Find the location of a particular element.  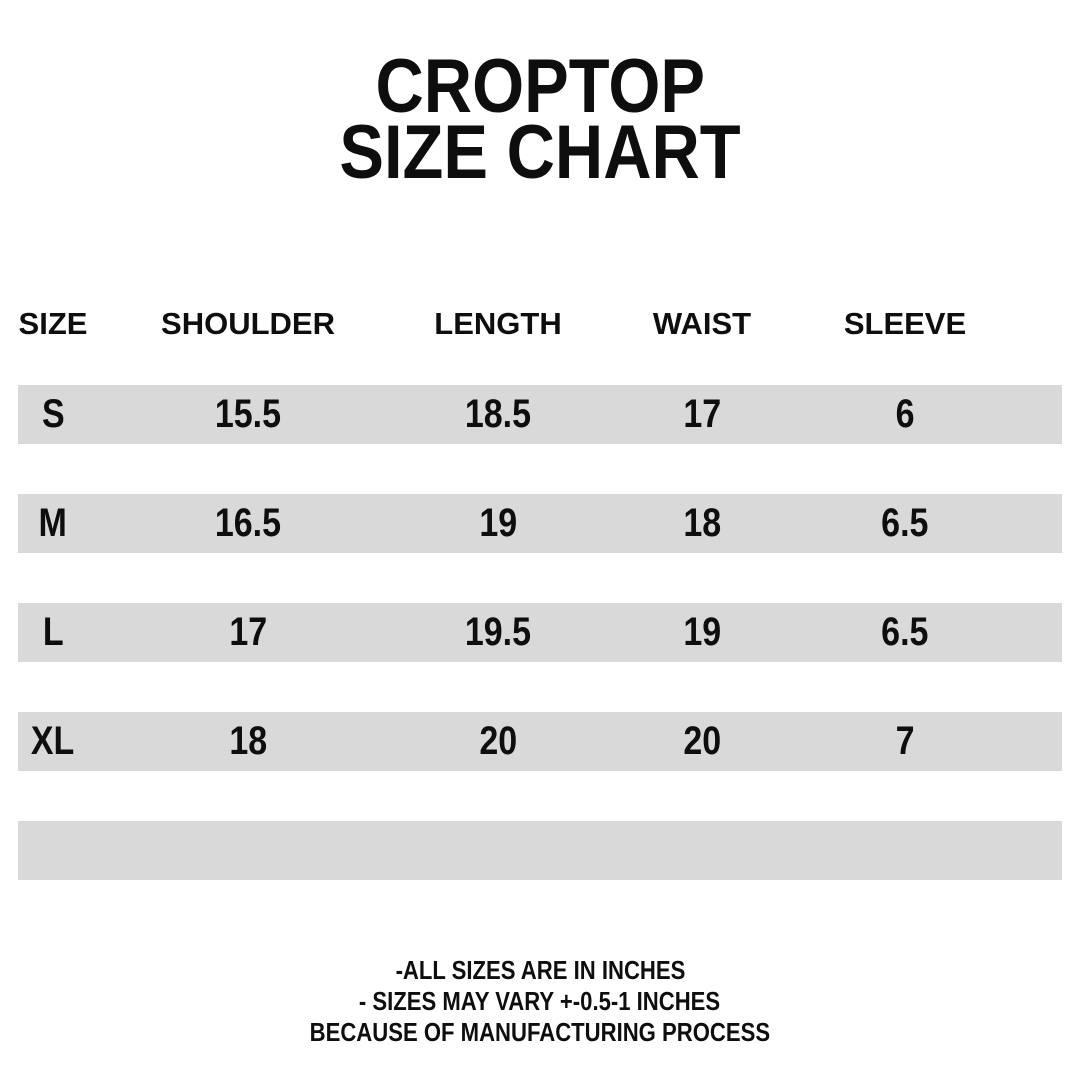

length-cell: 20 is located at coordinates (498, 741).